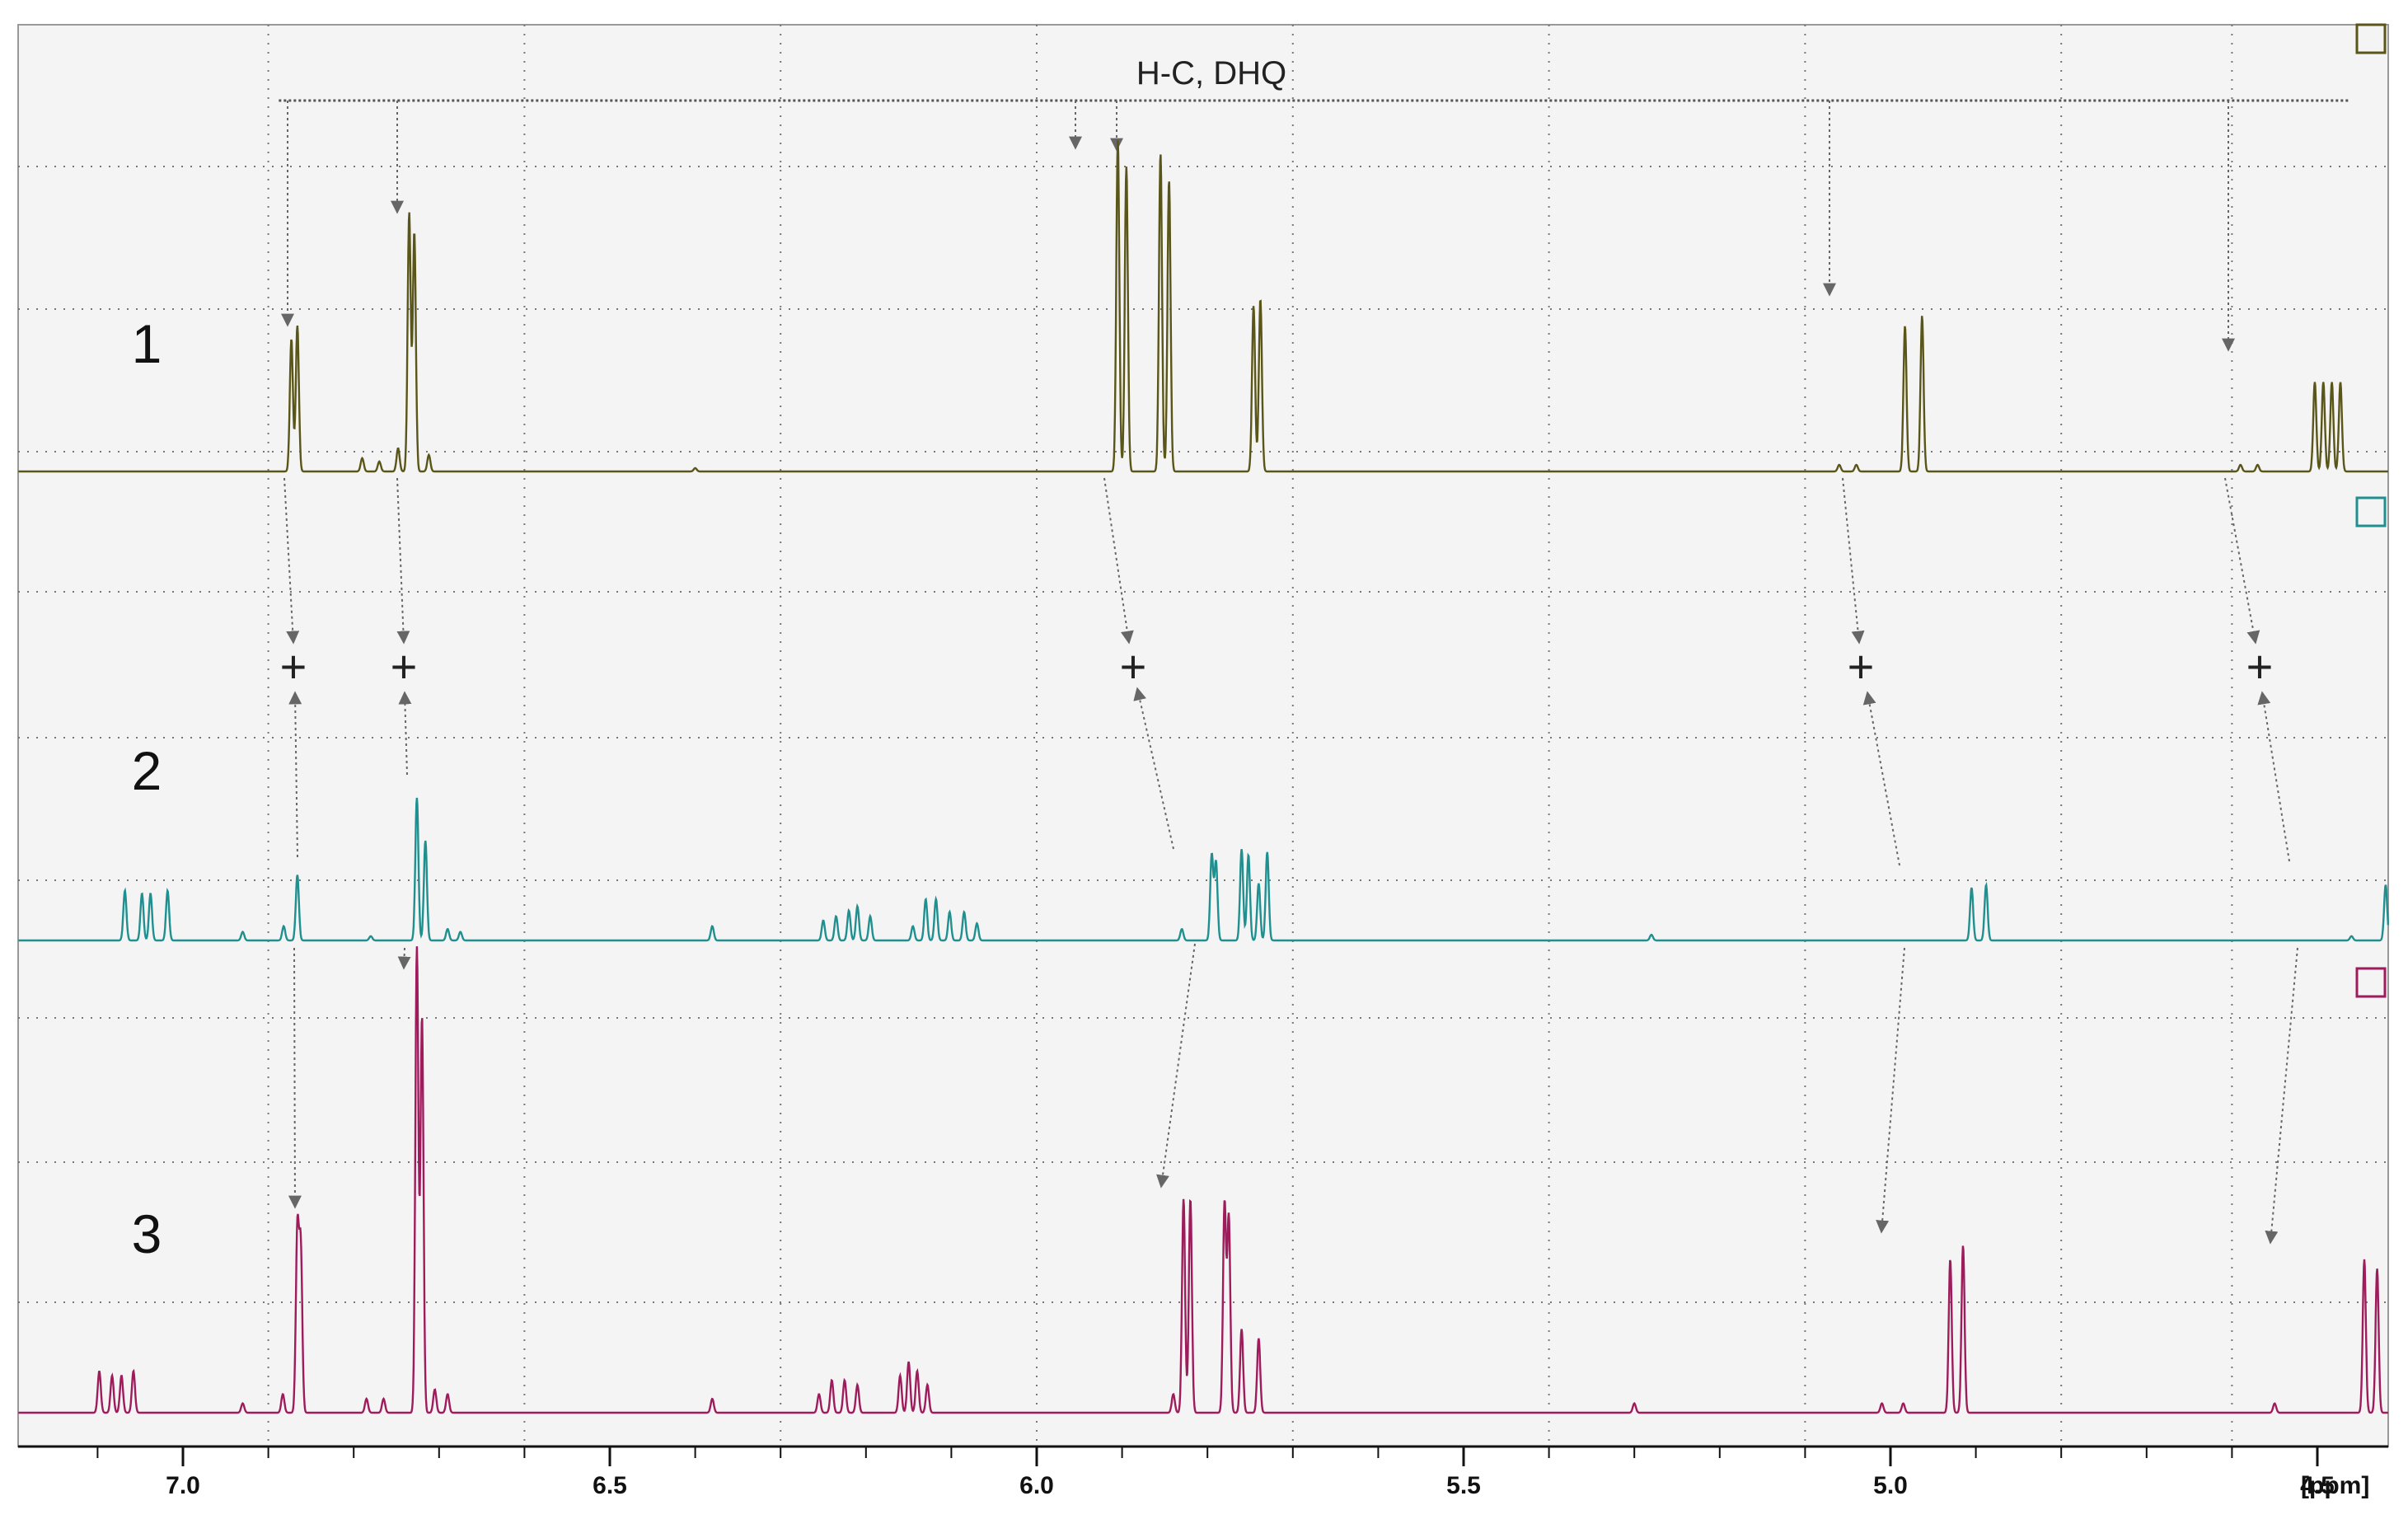 Image resolution: width=2408 pixels, height=1538 pixels. I want to click on x-tick-label: 6.0, so click(1037, 1485).